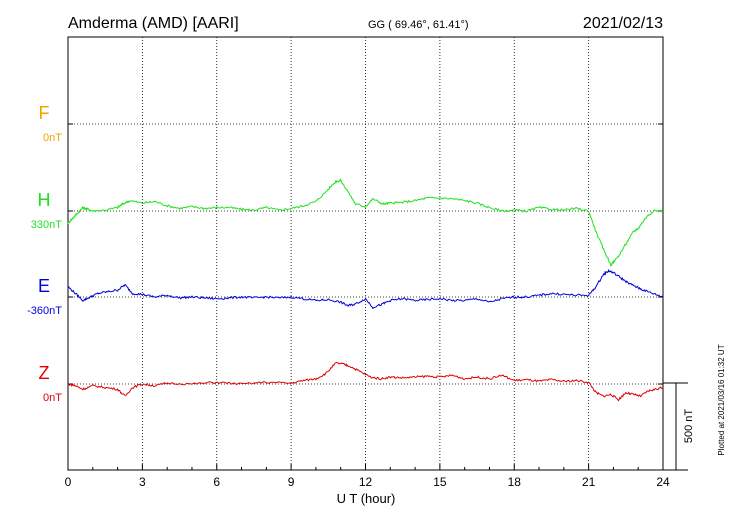  I want to click on channel-labels: F 0nT H 330nT E -360nT Z 0nT, so click(44, 253).